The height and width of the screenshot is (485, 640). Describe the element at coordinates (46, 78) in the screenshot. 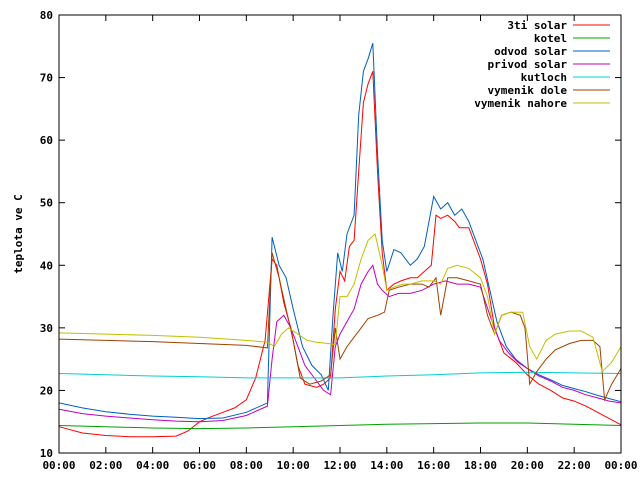

I see `y-tick-label: 70` at that location.